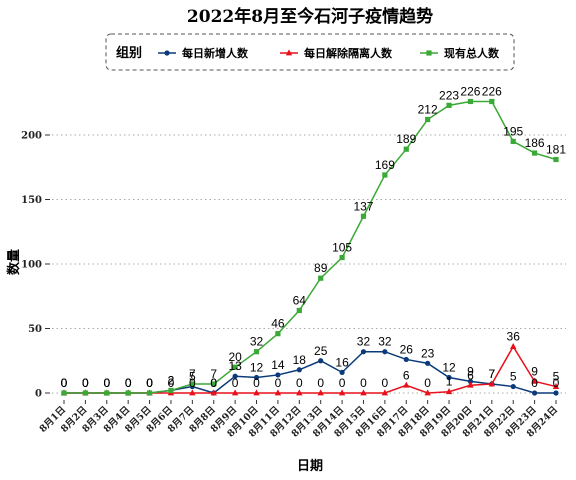  I want to click on y-tick-label: 0, so click(38, 394).